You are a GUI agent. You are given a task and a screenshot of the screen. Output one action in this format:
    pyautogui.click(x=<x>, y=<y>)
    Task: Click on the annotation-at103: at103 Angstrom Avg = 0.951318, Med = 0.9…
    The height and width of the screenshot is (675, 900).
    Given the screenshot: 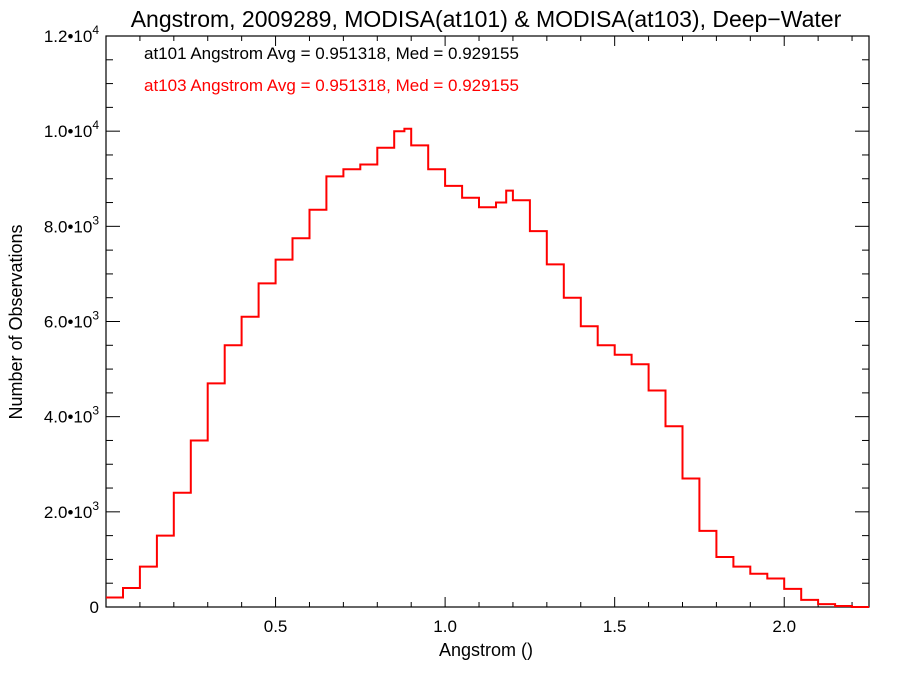 What is the action you would take?
    pyautogui.click(x=331, y=85)
    